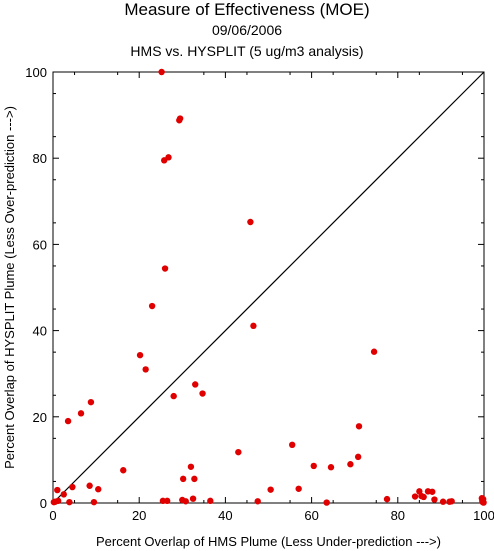  What do you see at coordinates (40, 244) in the screenshot?
I see `y-tick-label: 60` at bounding box center [40, 244].